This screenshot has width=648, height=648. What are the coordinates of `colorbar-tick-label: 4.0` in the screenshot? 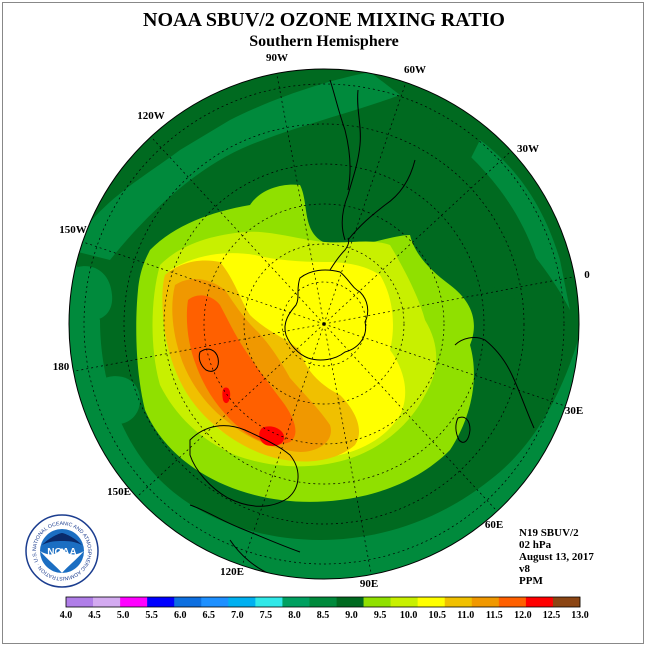 It's located at (66, 615).